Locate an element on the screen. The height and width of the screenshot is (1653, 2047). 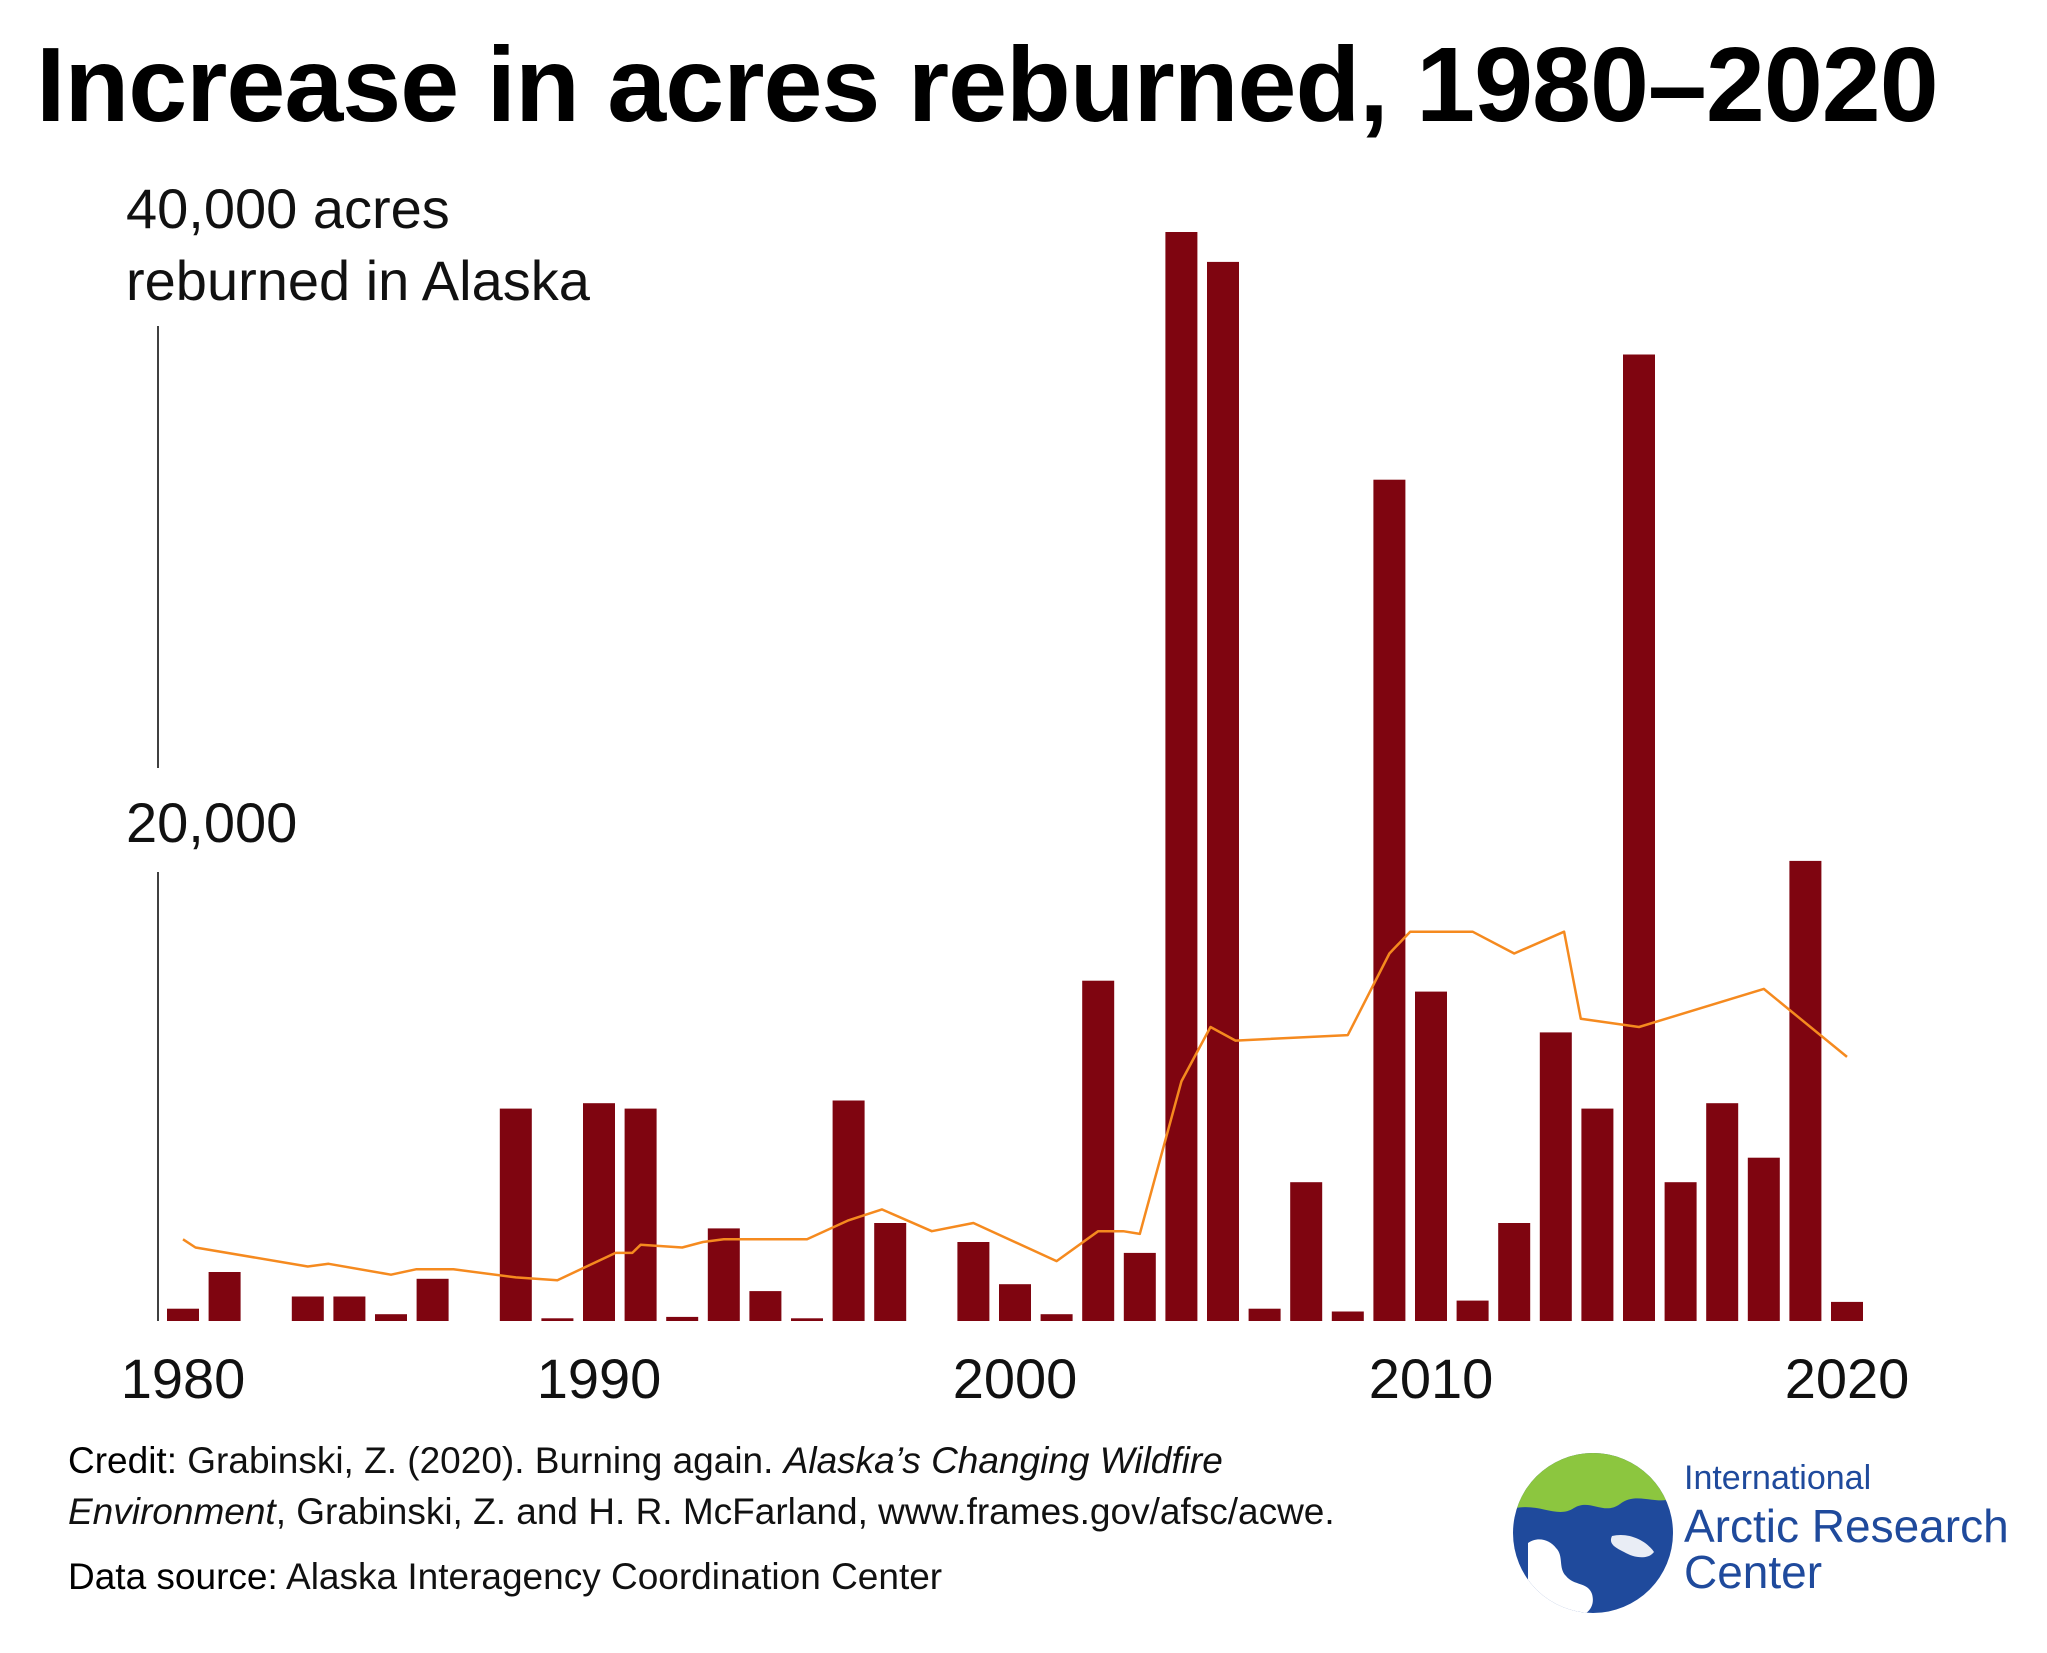
bar-2002 is located at coordinates (1098, 1150).